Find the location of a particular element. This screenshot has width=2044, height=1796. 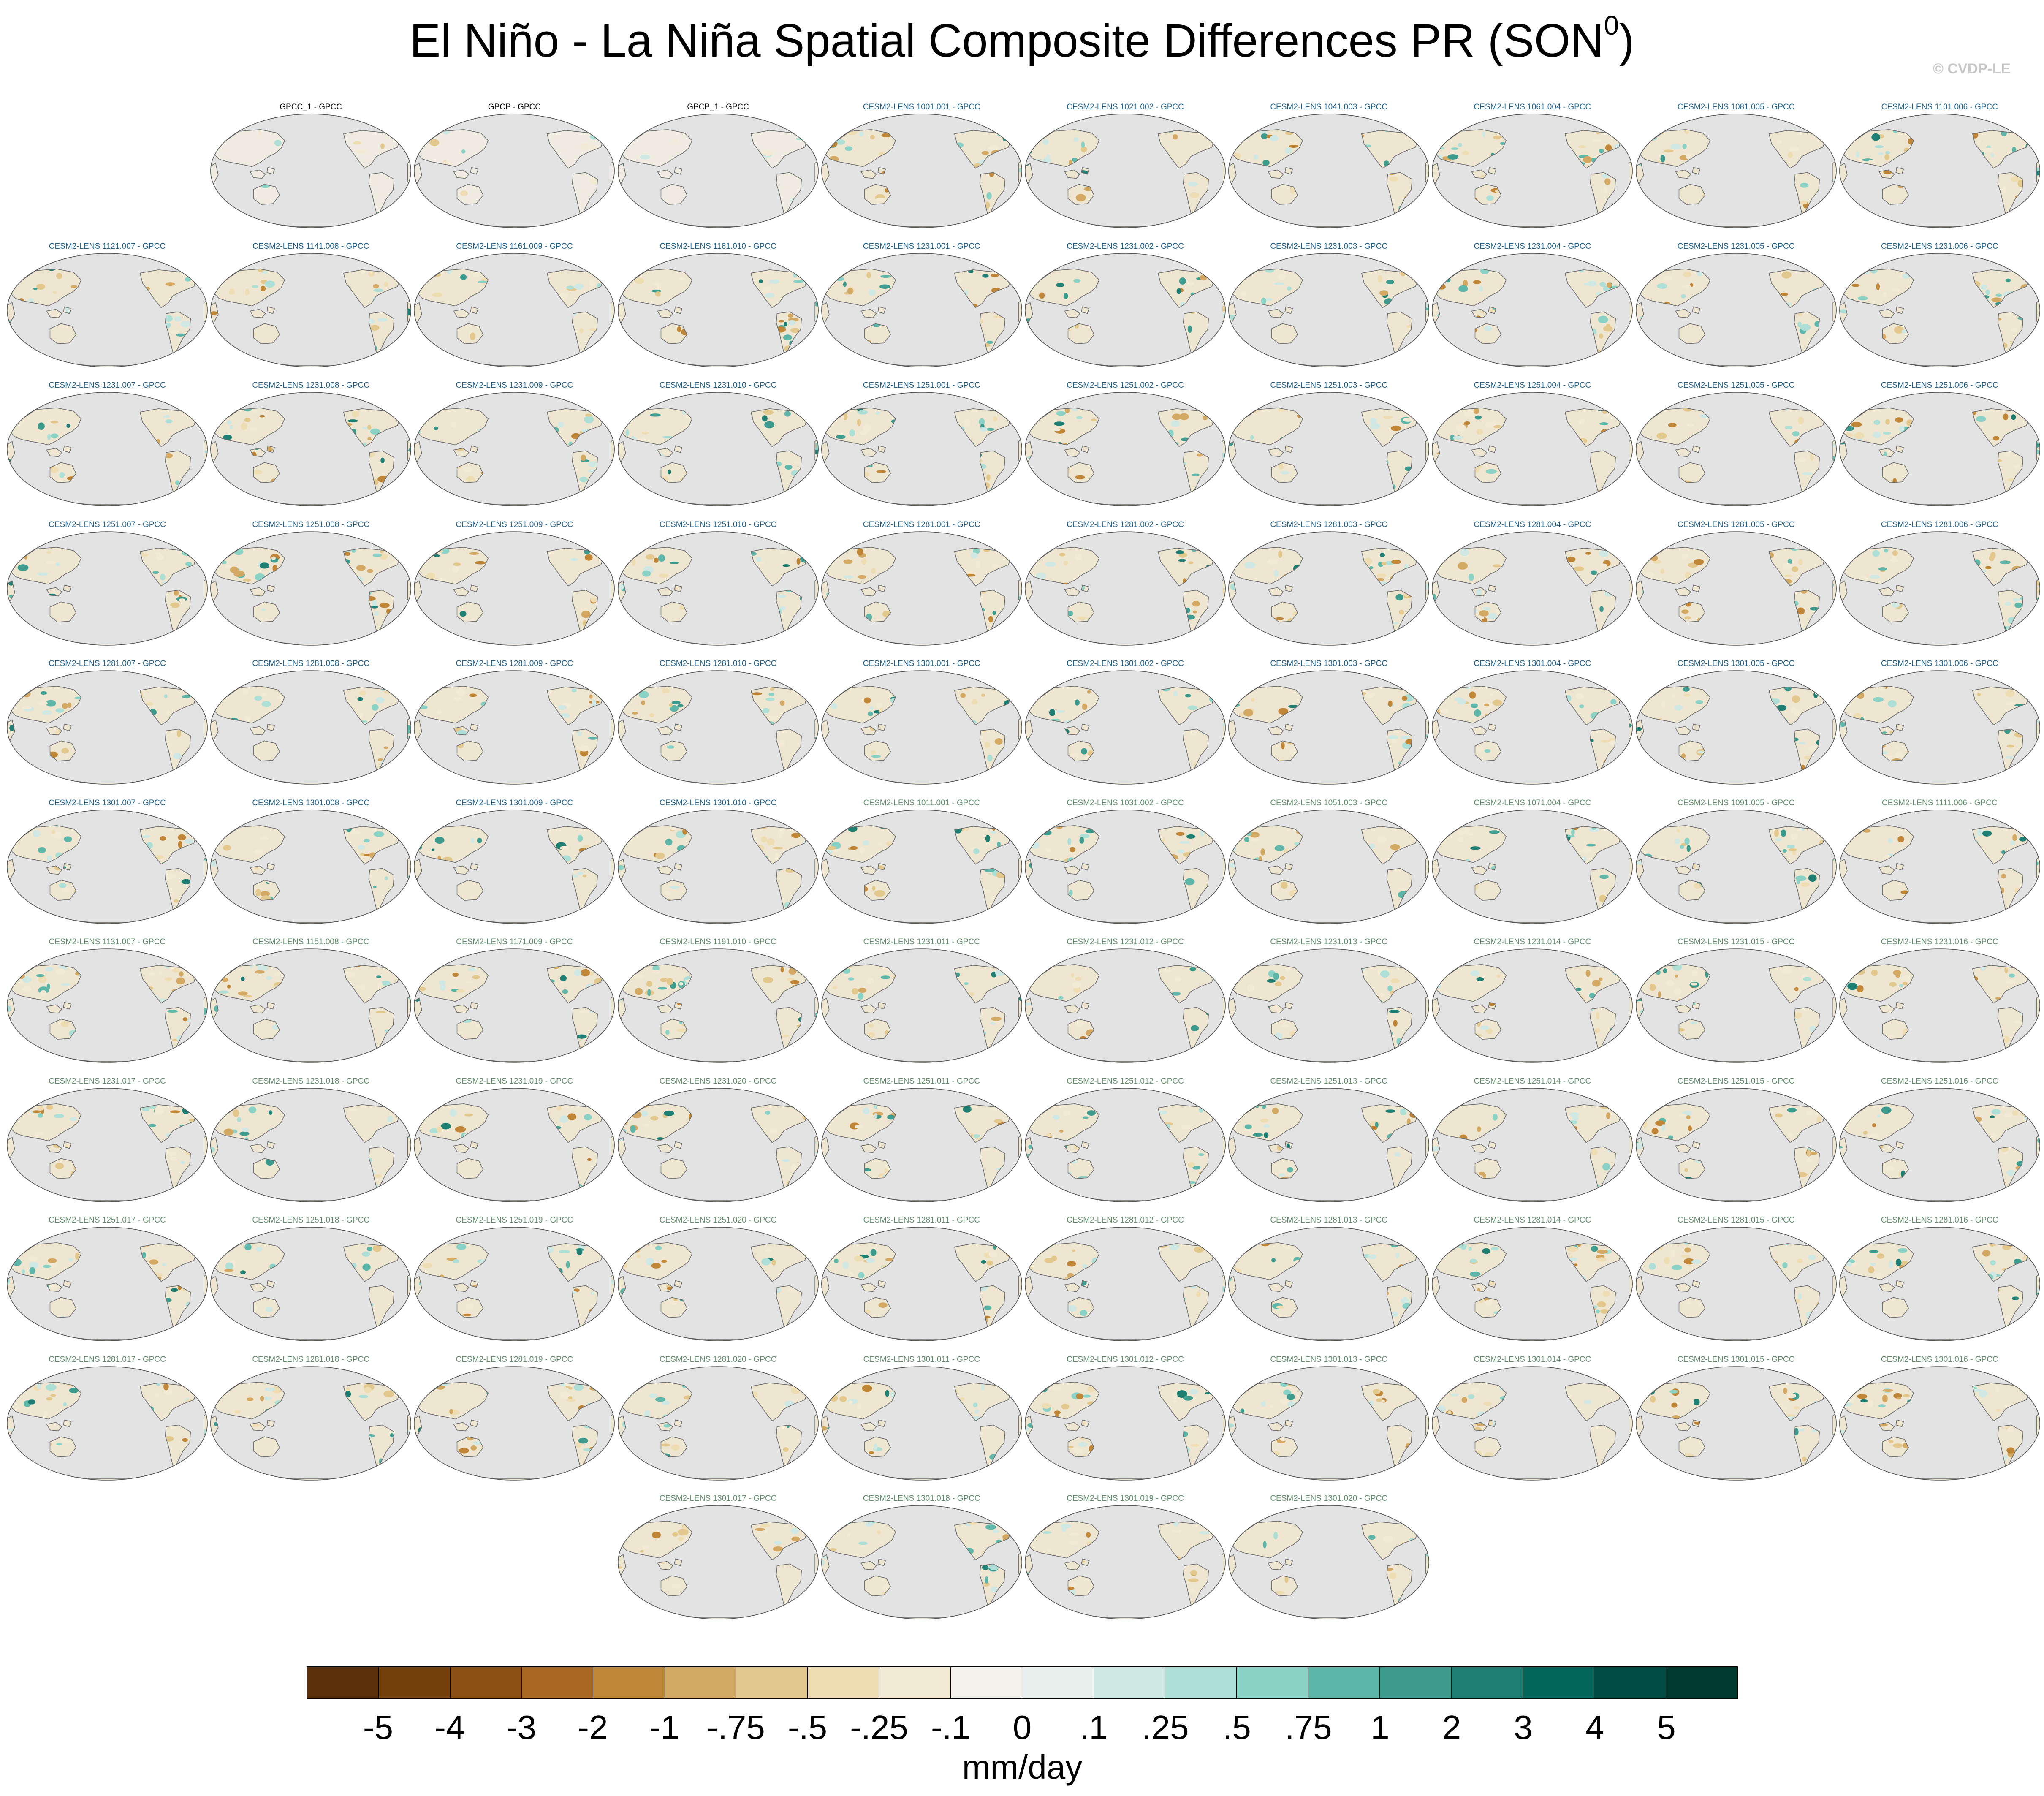

panel-title: CESM2-LENS 1281.003 - GPCC is located at coordinates (1329, 525).